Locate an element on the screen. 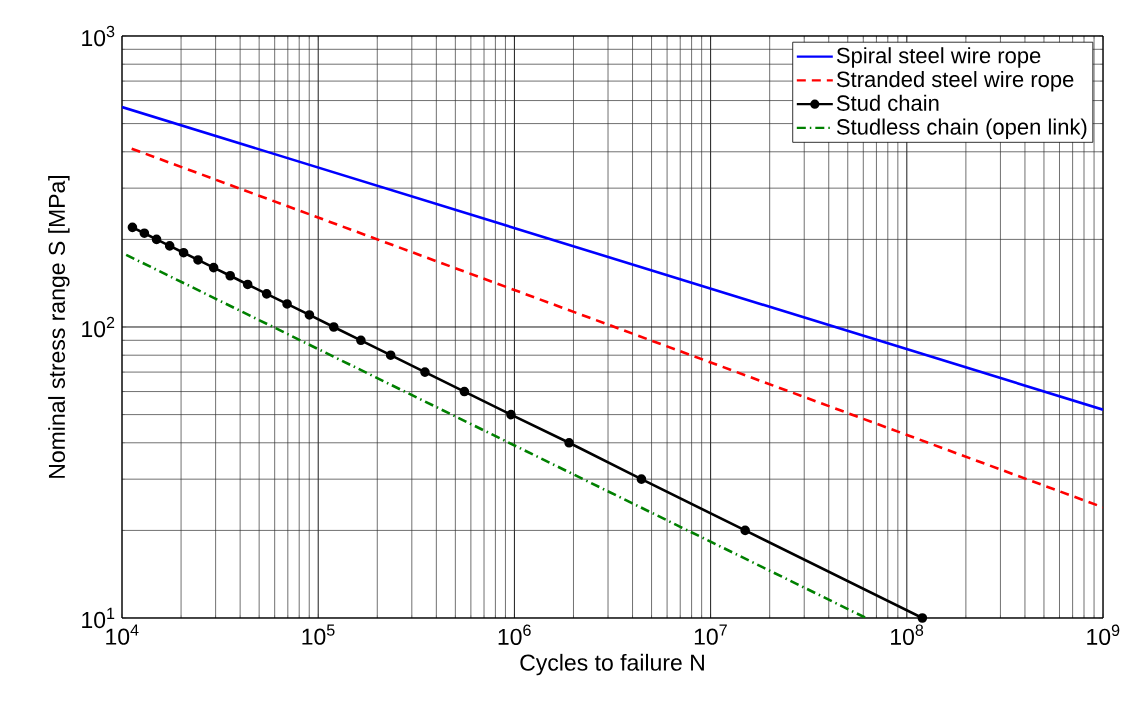 The width and height of the screenshot is (1135, 720). legend-label: Stranded steel wire rope is located at coordinates (955, 81).